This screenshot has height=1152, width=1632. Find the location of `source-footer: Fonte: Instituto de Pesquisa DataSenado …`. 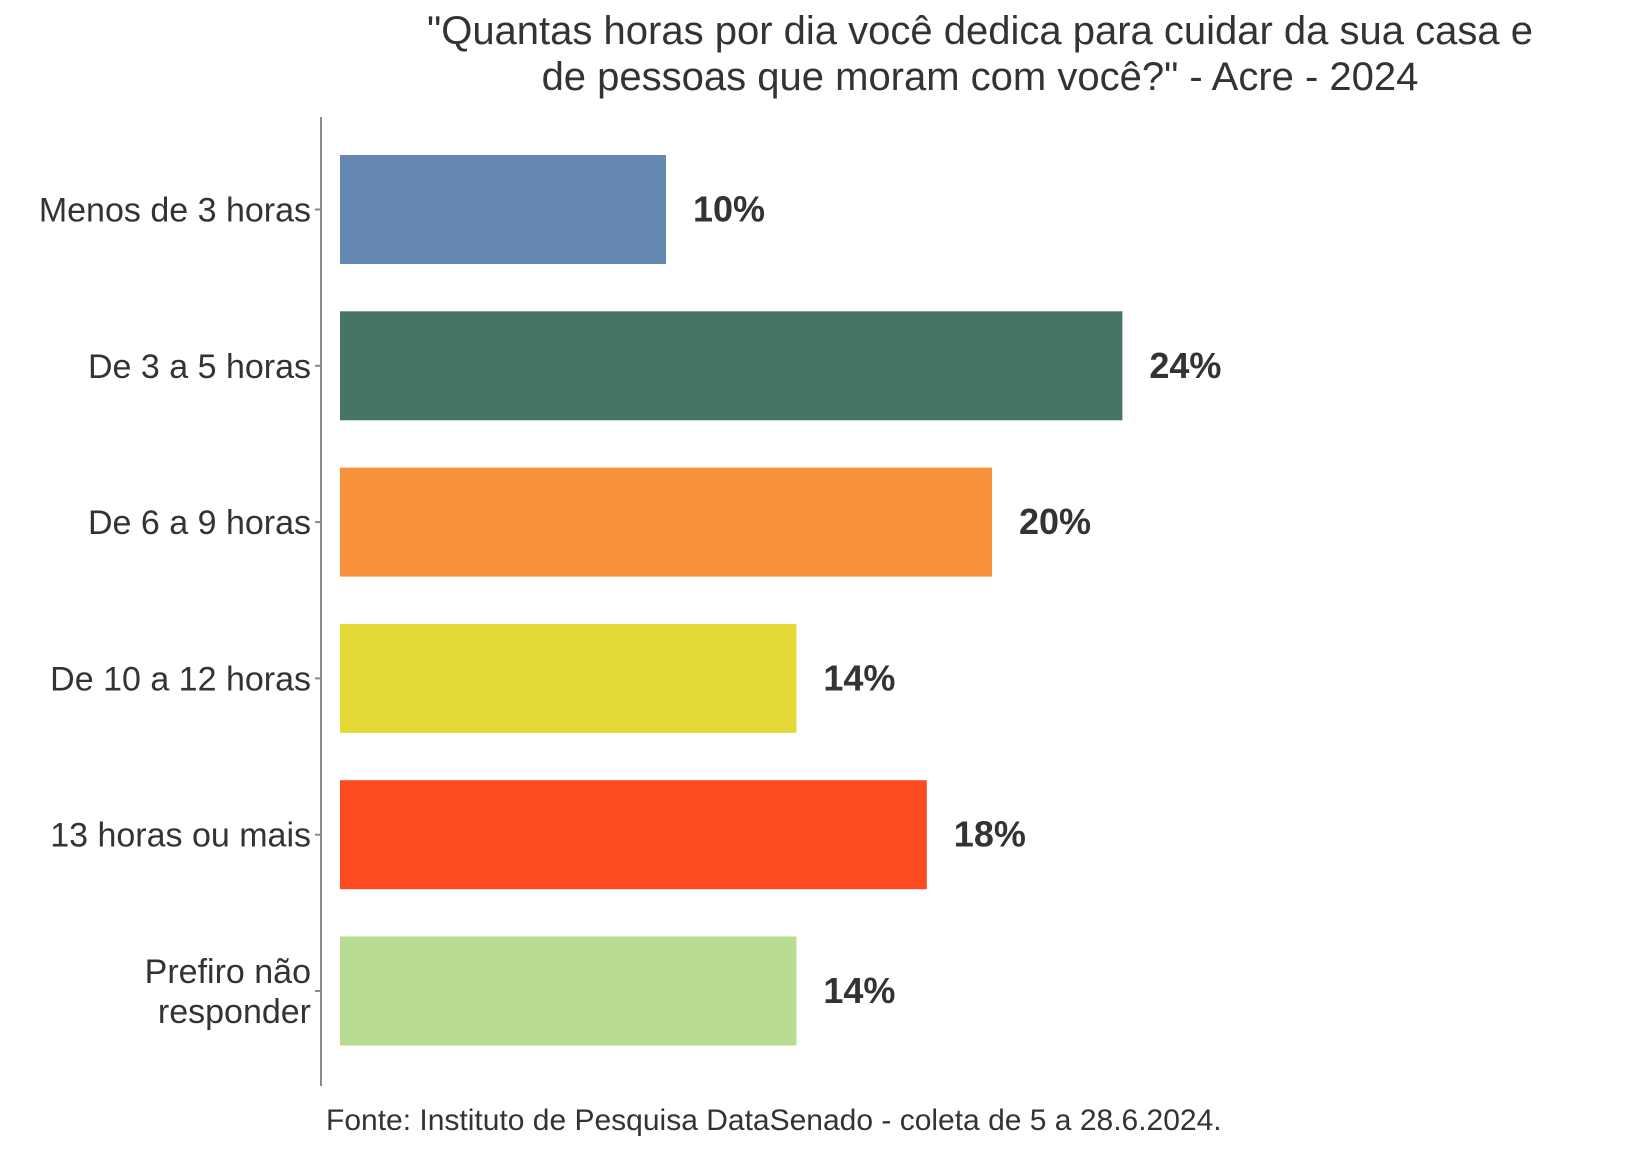

source-footer: Fonte: Instituto de Pesquisa DataSenado … is located at coordinates (774, 1120).